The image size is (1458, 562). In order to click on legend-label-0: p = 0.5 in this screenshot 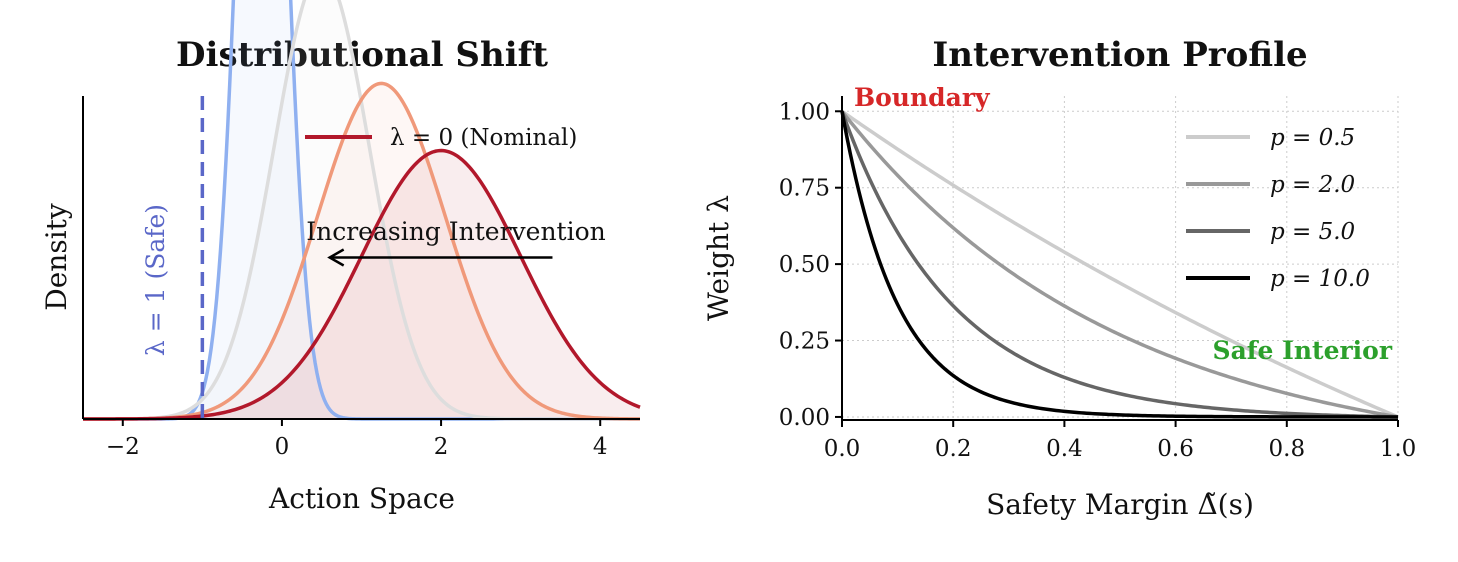, I will do `click(1312, 138)`.